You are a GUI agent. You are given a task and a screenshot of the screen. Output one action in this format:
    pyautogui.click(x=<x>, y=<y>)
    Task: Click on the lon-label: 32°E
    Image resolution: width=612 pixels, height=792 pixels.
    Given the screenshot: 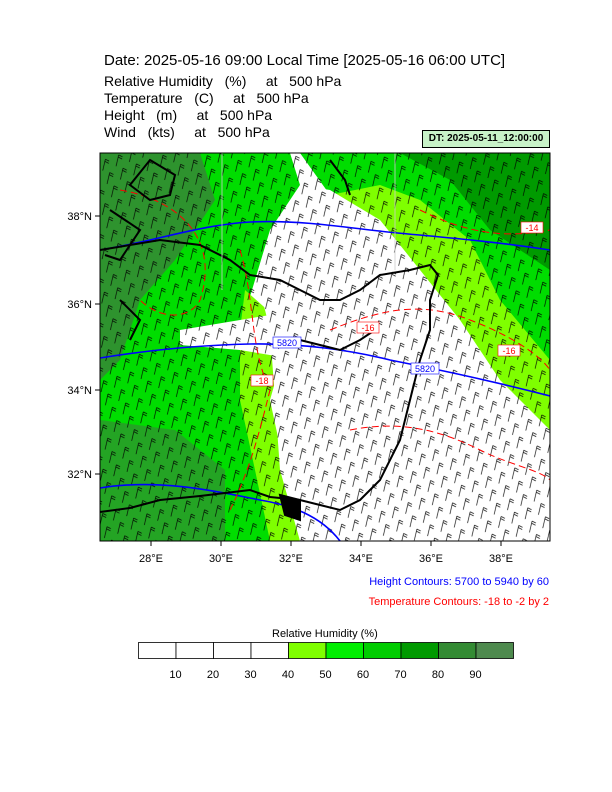 What is the action you would take?
    pyautogui.click(x=291, y=559)
    